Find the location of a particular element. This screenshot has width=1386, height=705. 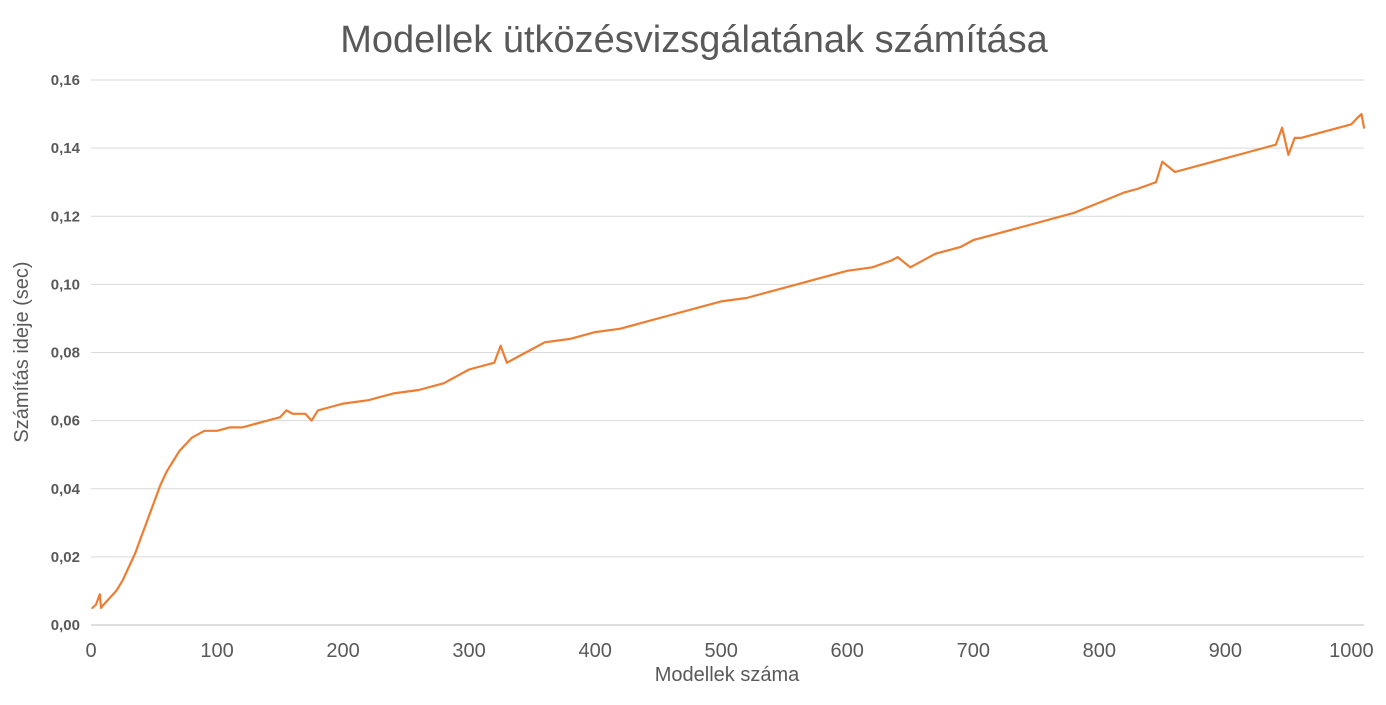

x-tick-label: 500 is located at coordinates (721, 651).